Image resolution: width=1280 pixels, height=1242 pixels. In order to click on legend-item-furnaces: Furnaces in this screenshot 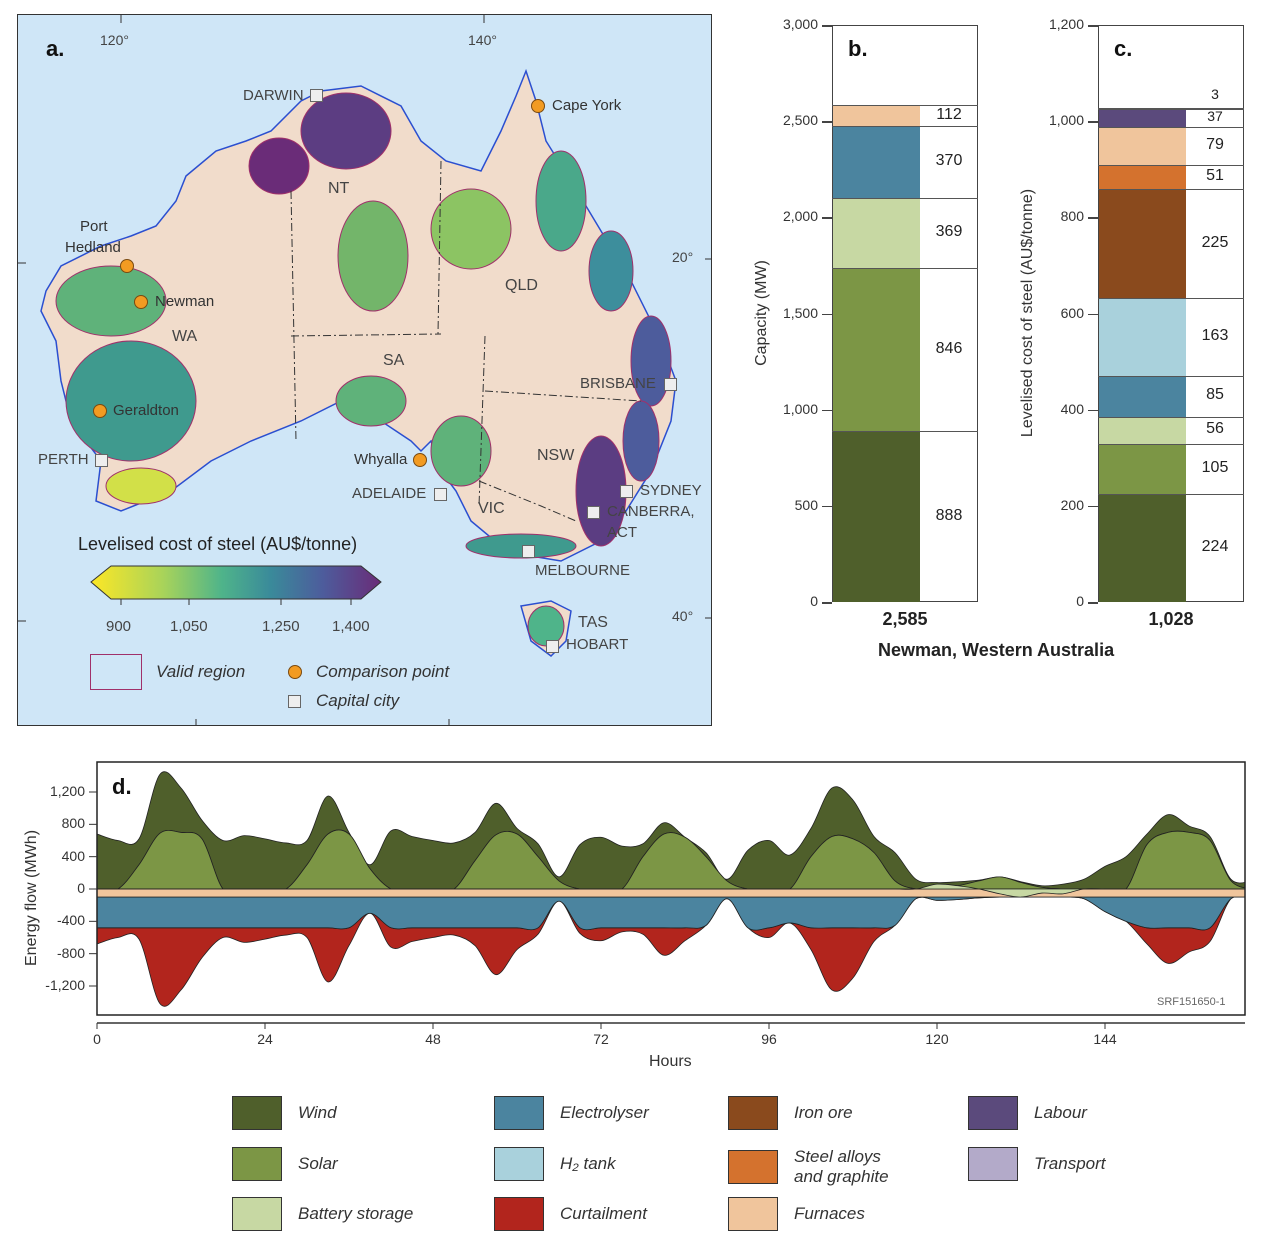, I will do `click(796, 1214)`.